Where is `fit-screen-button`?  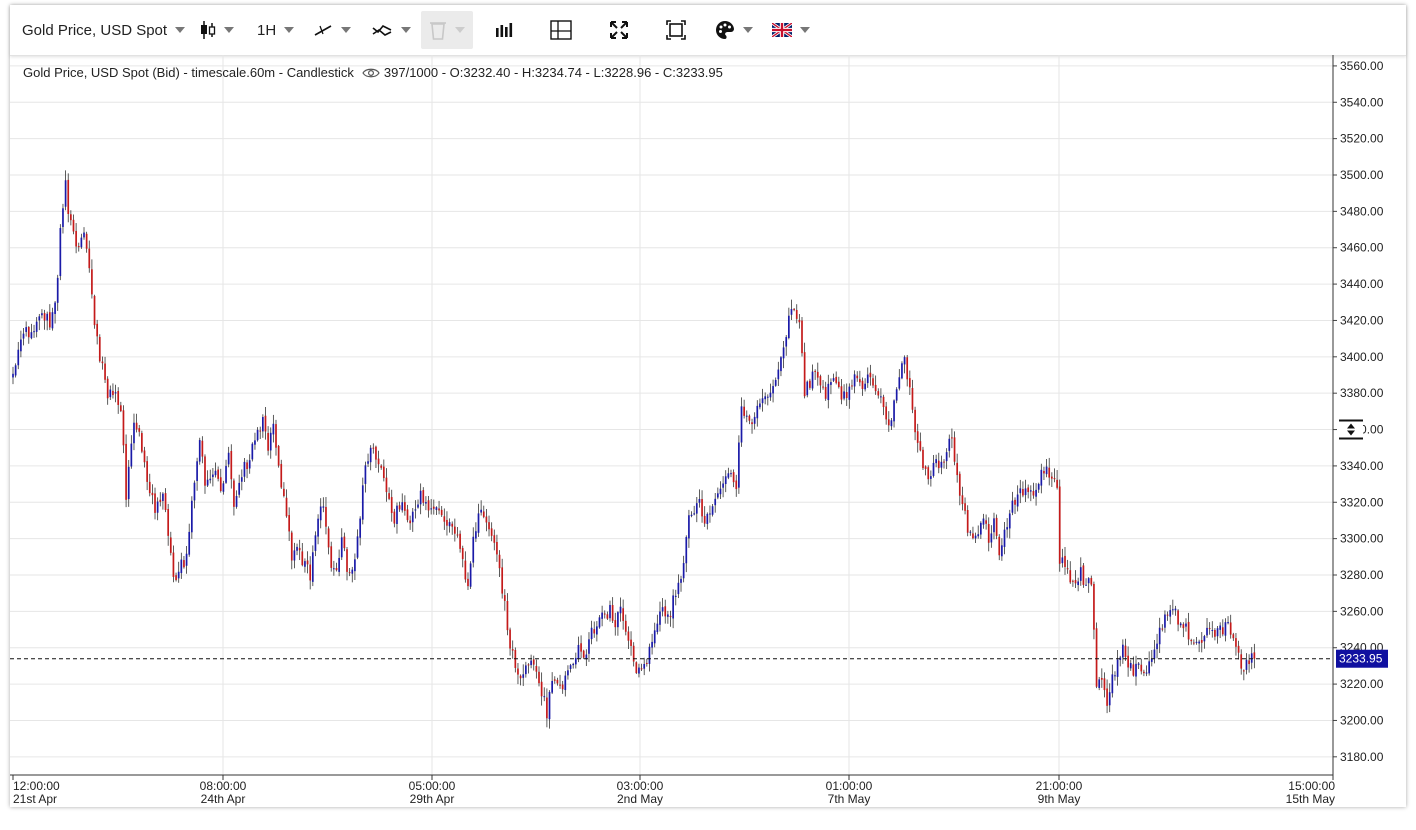 fit-screen-button is located at coordinates (676, 30).